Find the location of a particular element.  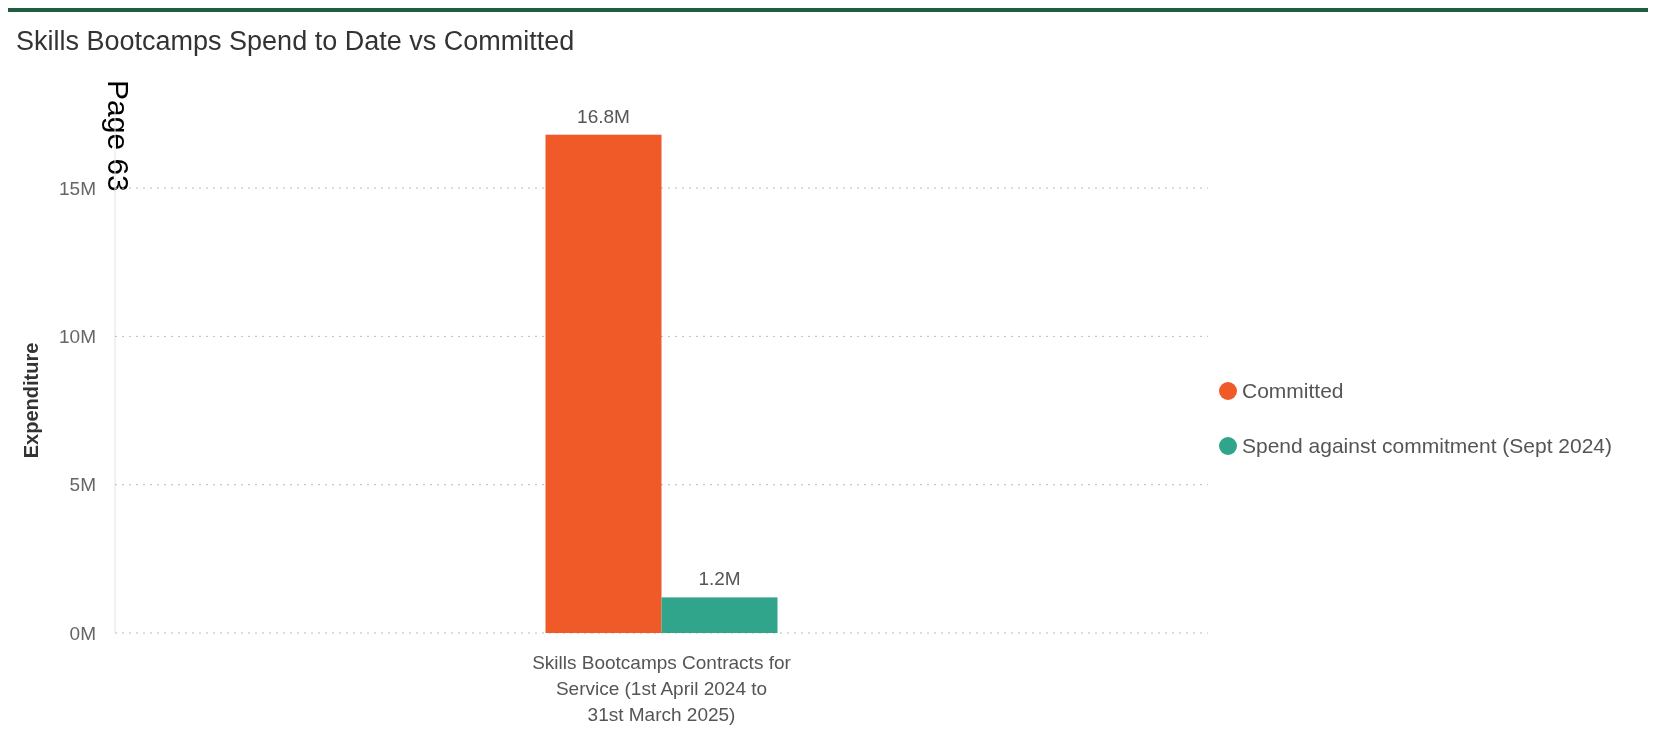

legend-label: Spend against commitment (Sept 2024) is located at coordinates (1427, 446).